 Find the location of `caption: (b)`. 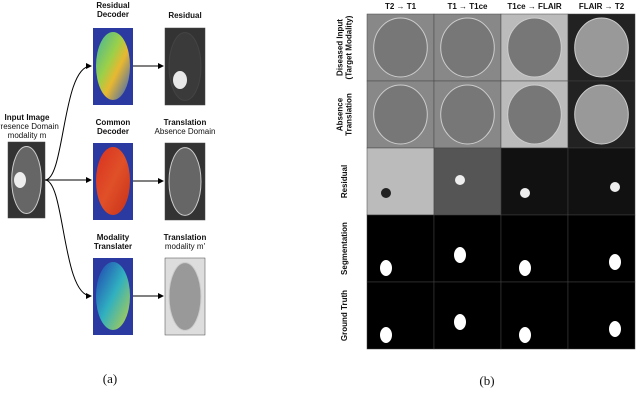

caption: (b) is located at coordinates (486, 380).